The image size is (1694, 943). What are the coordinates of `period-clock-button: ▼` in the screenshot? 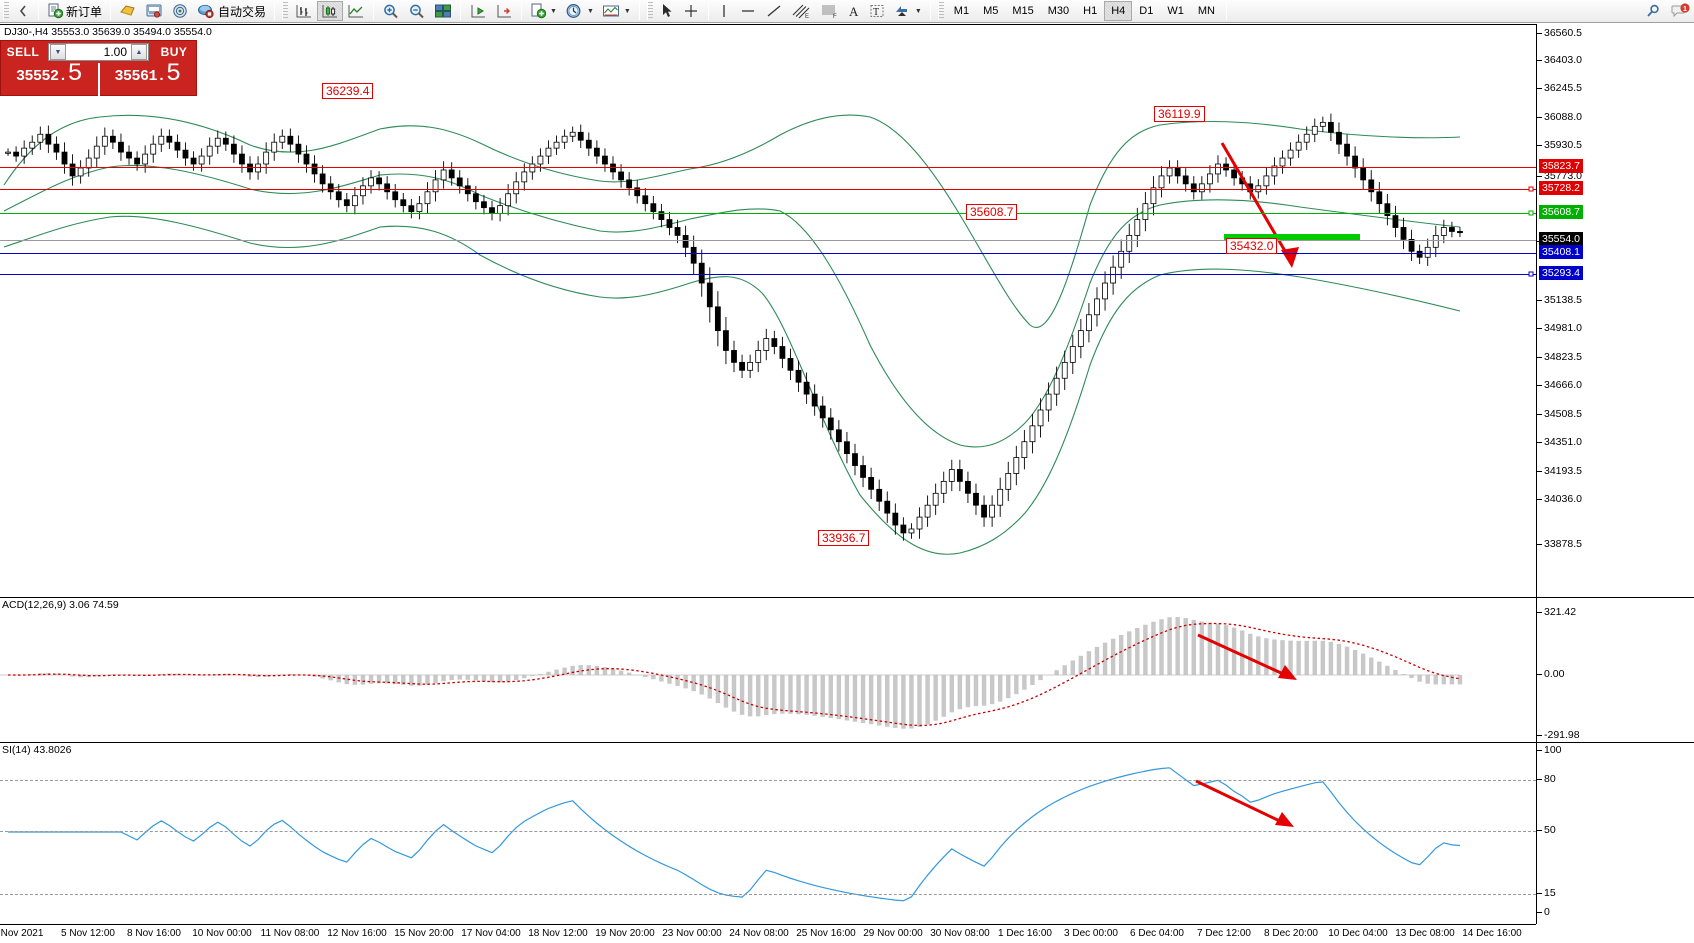 It's located at (579, 11).